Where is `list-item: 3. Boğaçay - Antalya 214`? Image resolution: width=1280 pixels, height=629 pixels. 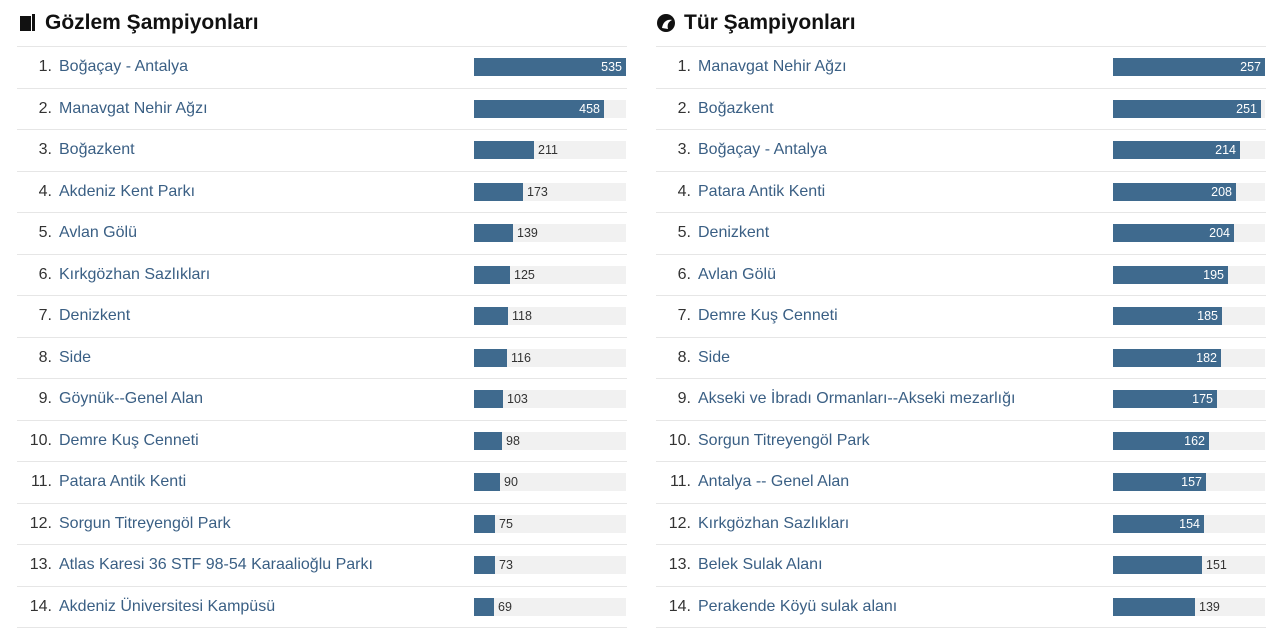 list-item: 3. Boğaçay - Antalya 214 is located at coordinates (961, 151).